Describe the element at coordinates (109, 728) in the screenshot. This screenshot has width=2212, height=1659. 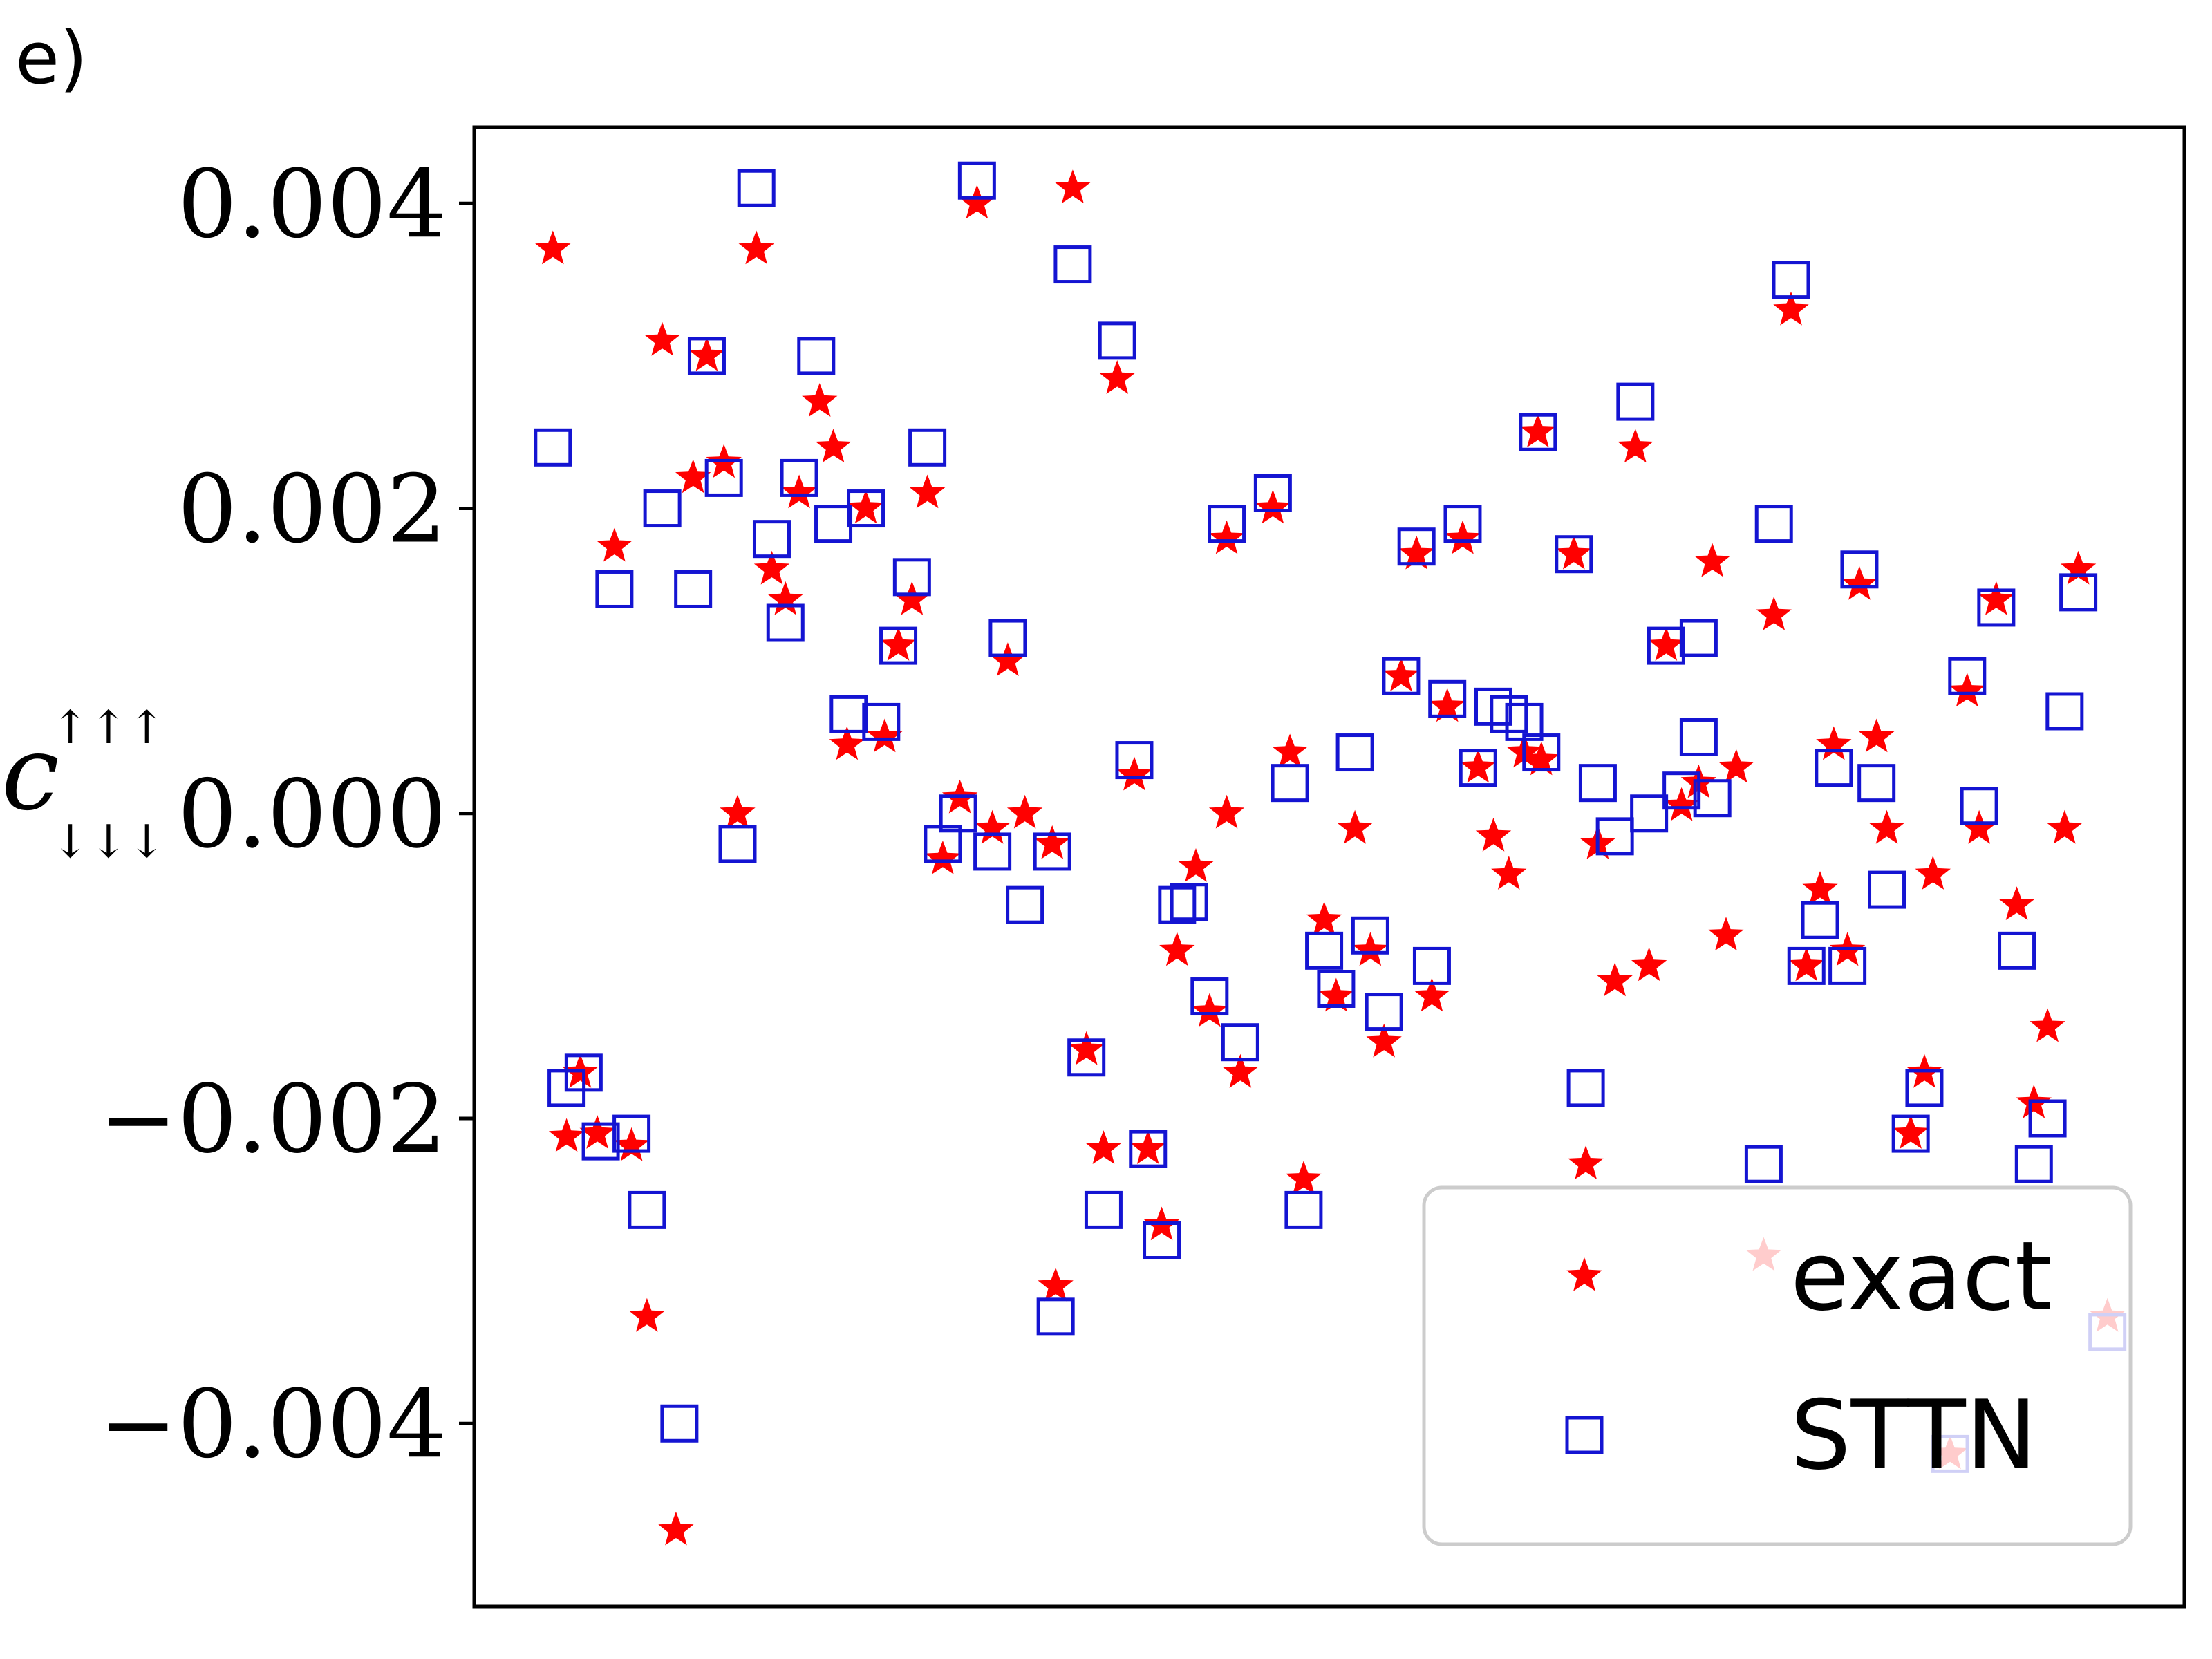
I see `y-axis-label-superscript: ↑↑↑` at that location.